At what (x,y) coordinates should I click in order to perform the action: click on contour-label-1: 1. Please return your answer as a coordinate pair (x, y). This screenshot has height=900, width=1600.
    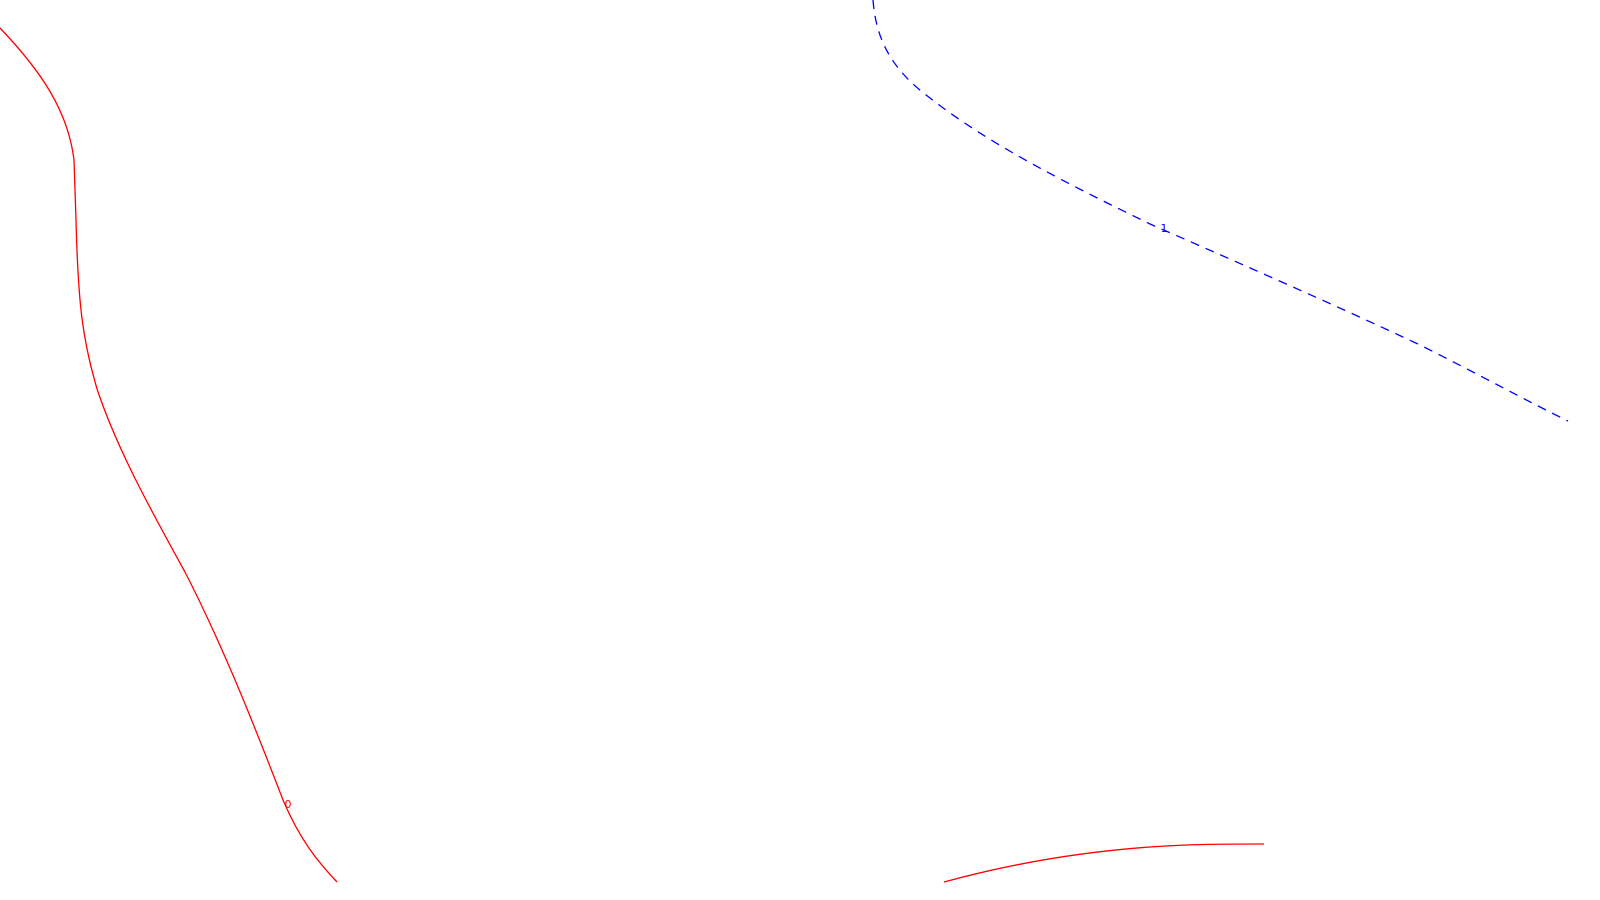
    Looking at the image, I should click on (1164, 228).